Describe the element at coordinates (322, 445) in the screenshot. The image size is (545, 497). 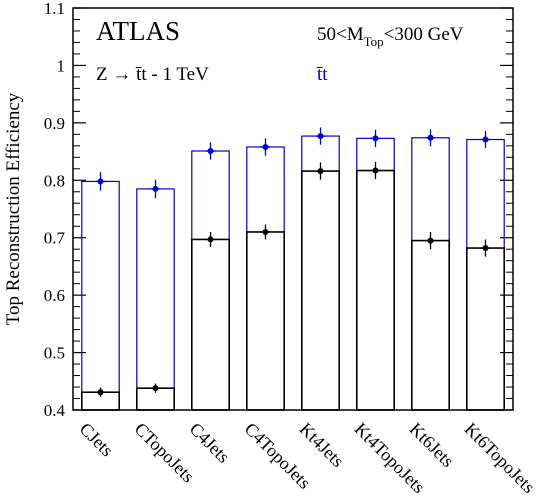
I see `x-tick-label: Kt4Jets` at that location.